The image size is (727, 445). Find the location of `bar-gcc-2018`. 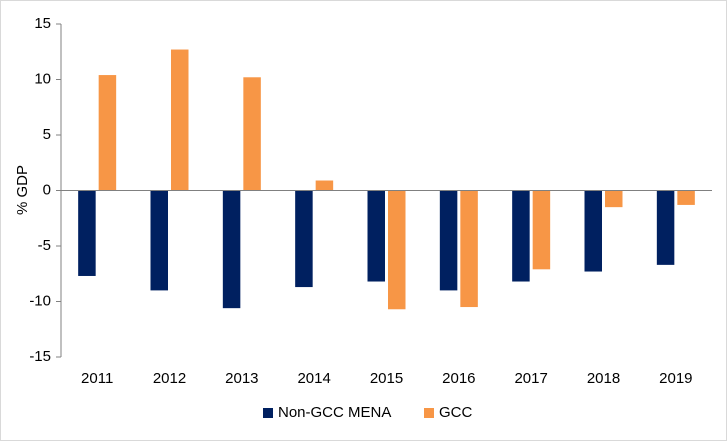

bar-gcc-2018 is located at coordinates (614, 199).